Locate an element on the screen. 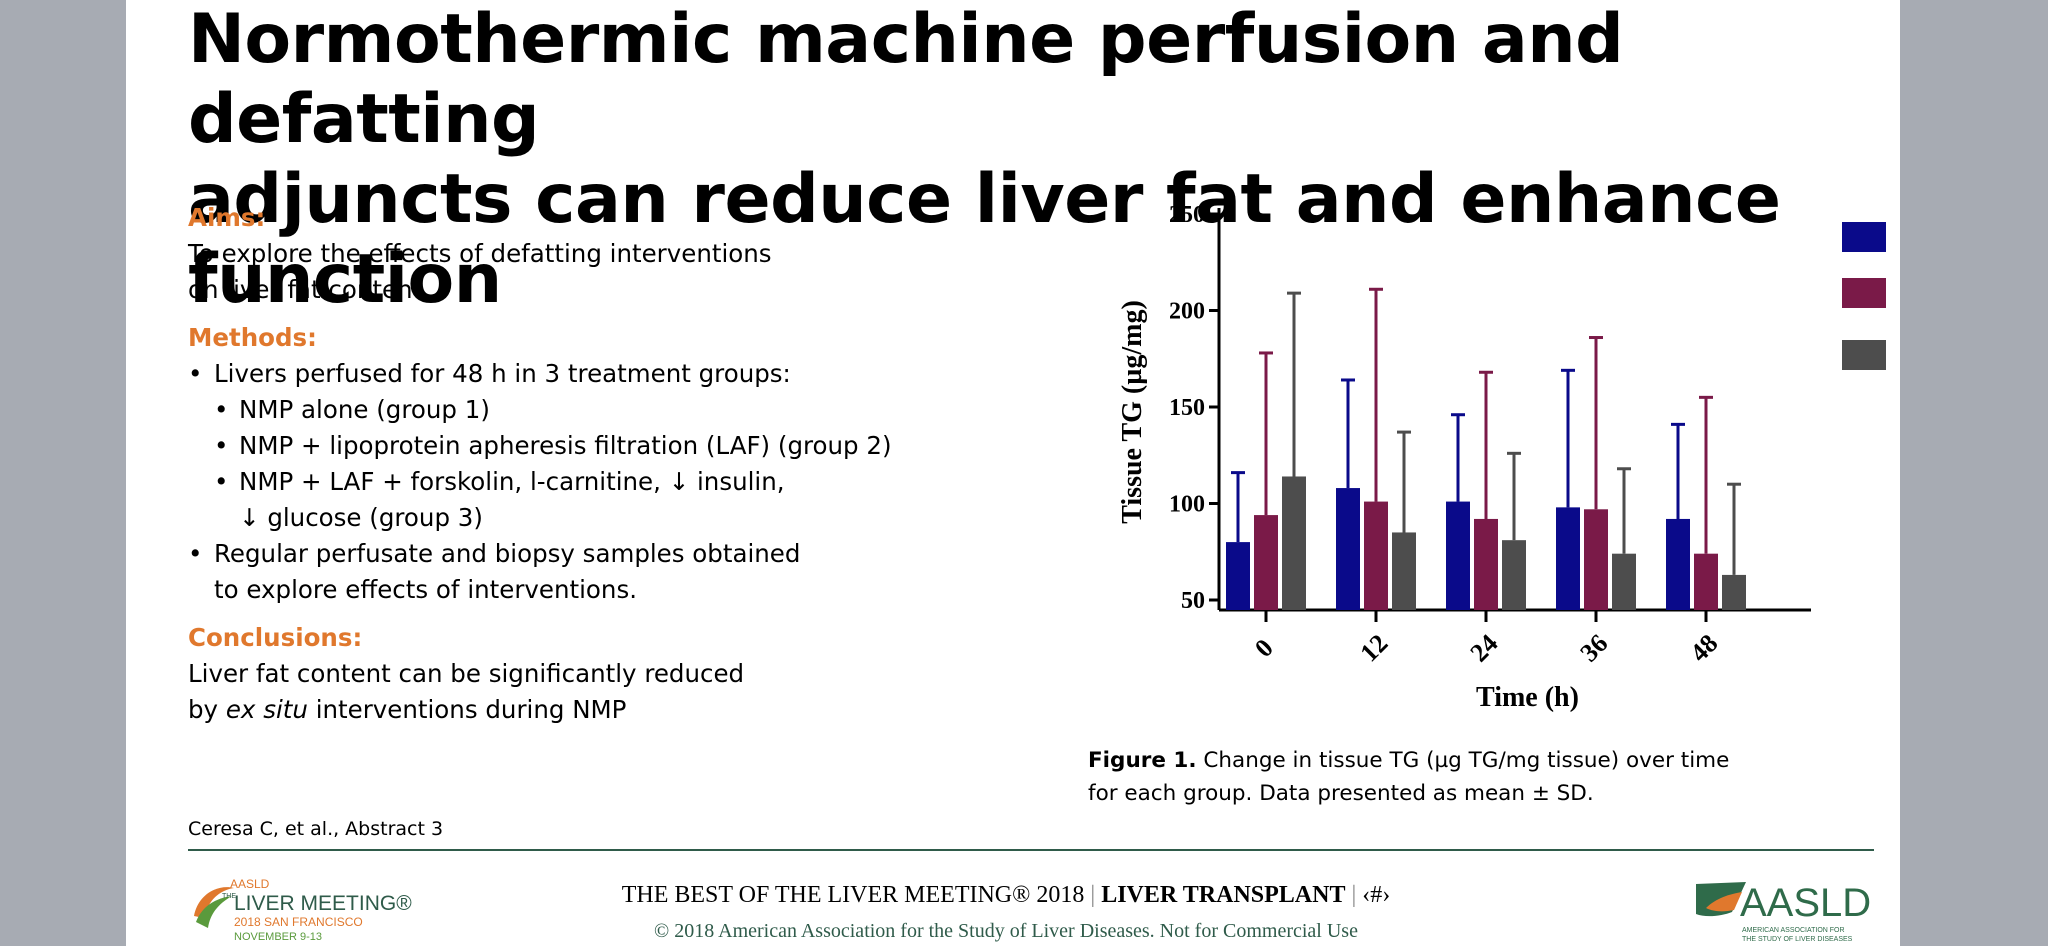 The height and width of the screenshot is (946, 2048). bar-group-2-36h is located at coordinates (1596, 559).